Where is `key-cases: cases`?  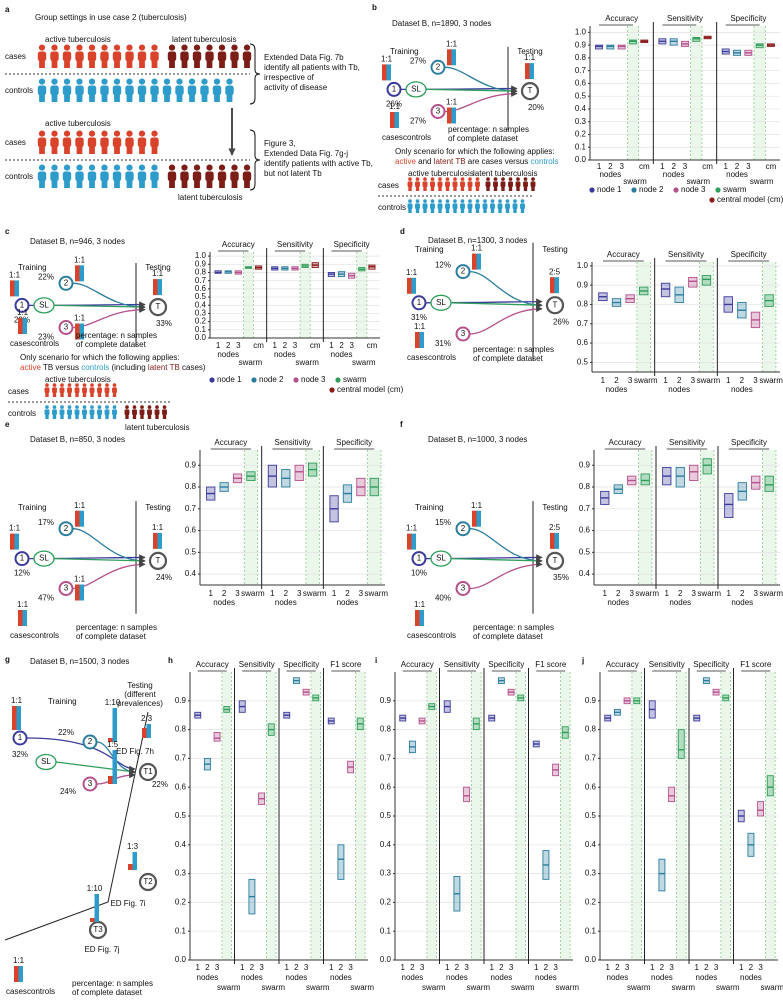
key-cases: cases is located at coordinates (20, 635).